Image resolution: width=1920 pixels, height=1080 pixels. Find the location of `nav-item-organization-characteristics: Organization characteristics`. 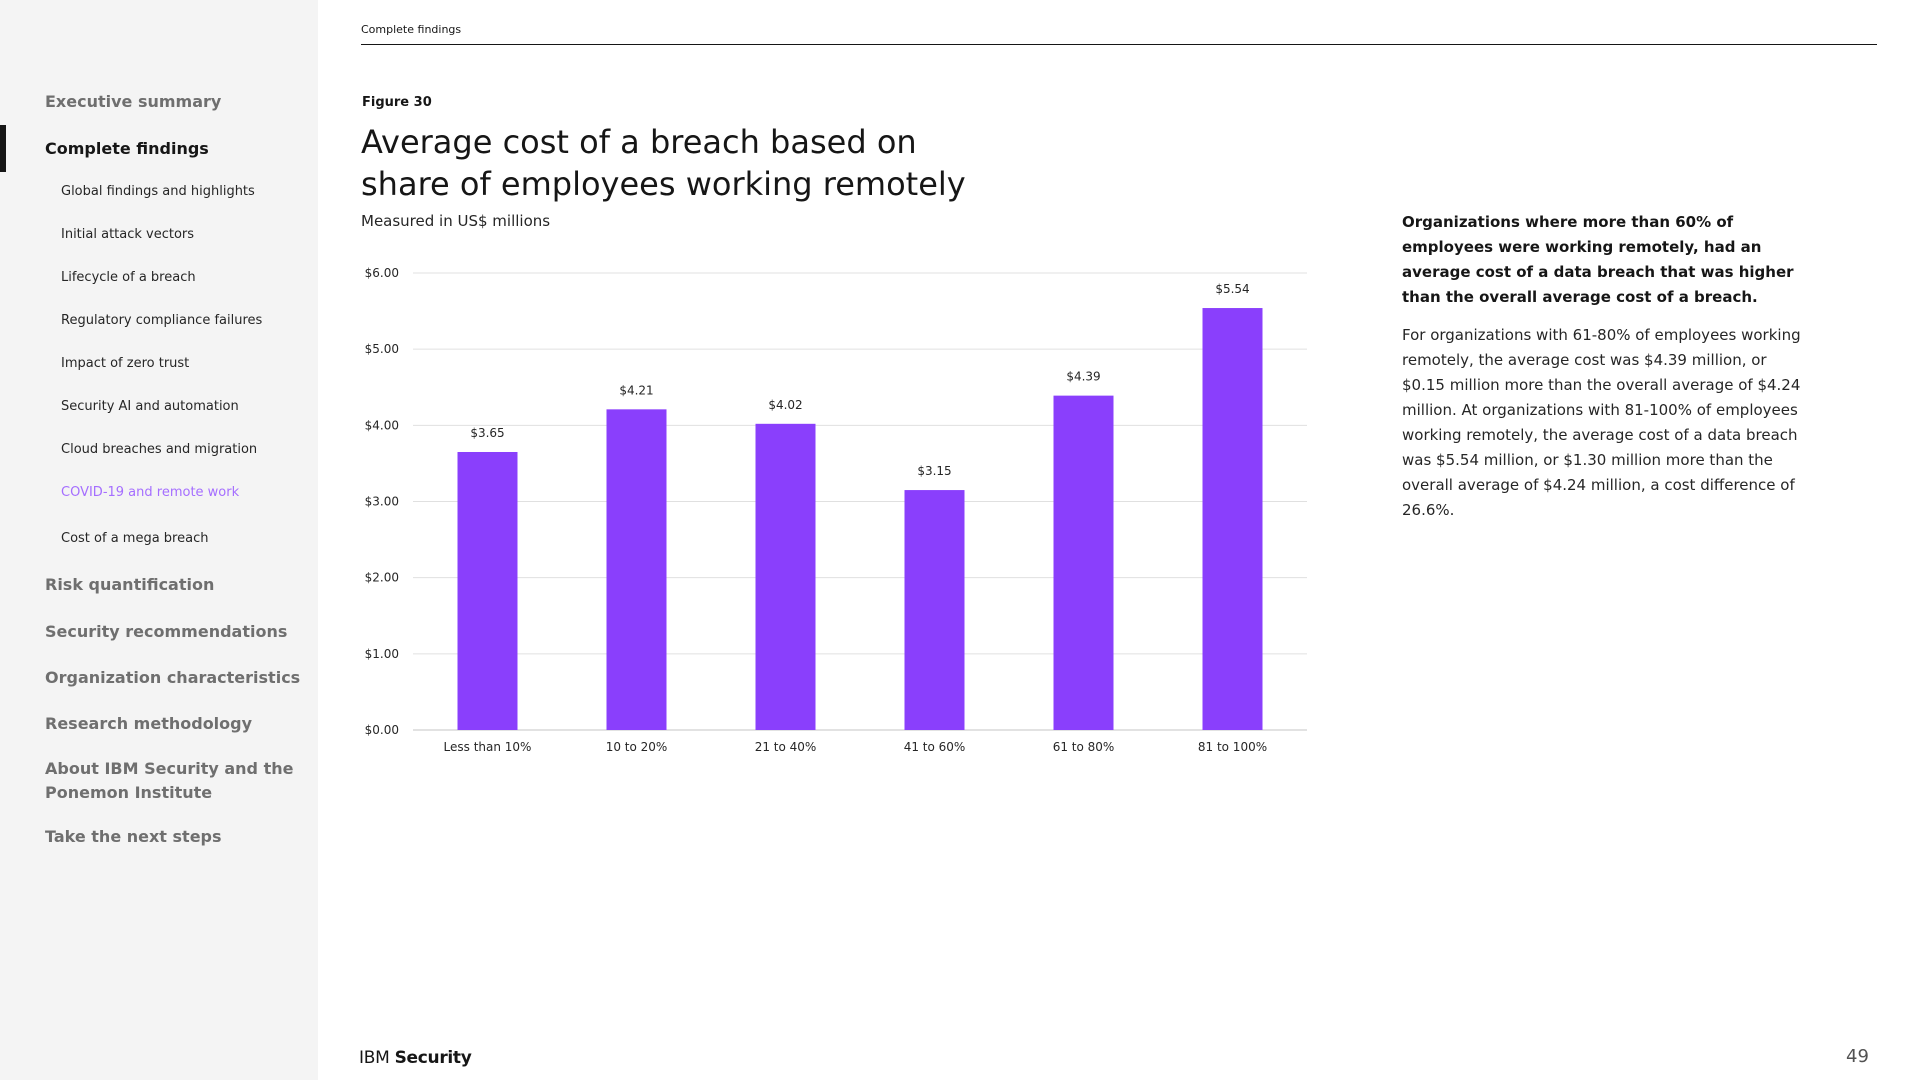

nav-item-organization-characteristics: Organization characteristics is located at coordinates (173, 677).